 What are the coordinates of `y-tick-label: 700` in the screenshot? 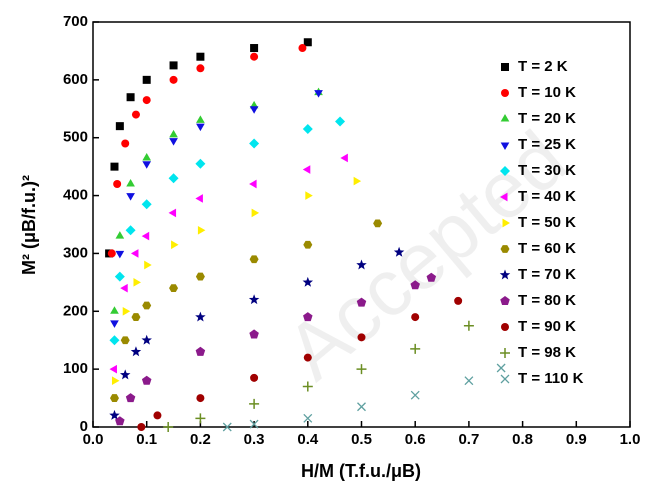 It's located at (75, 21).